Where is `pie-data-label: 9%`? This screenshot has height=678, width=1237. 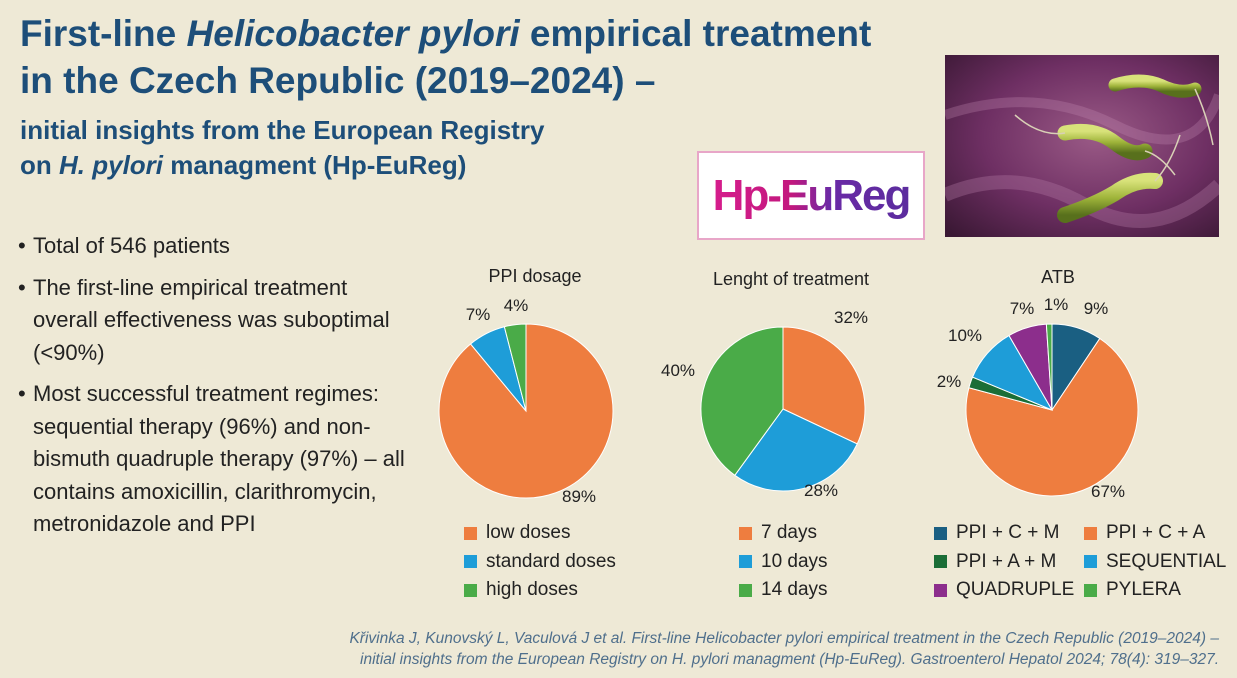 pie-data-label: 9% is located at coordinates (1096, 308).